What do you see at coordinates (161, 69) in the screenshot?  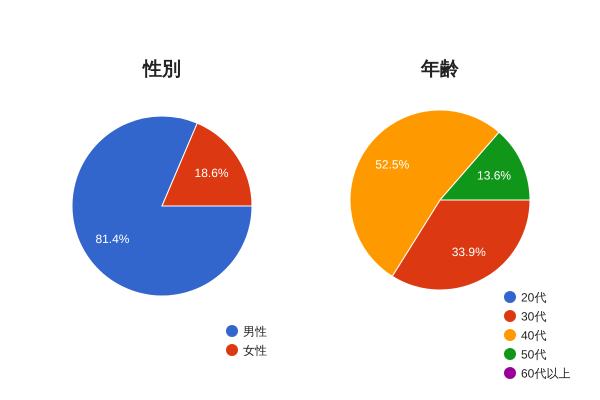 I see `chart-title: 性別` at bounding box center [161, 69].